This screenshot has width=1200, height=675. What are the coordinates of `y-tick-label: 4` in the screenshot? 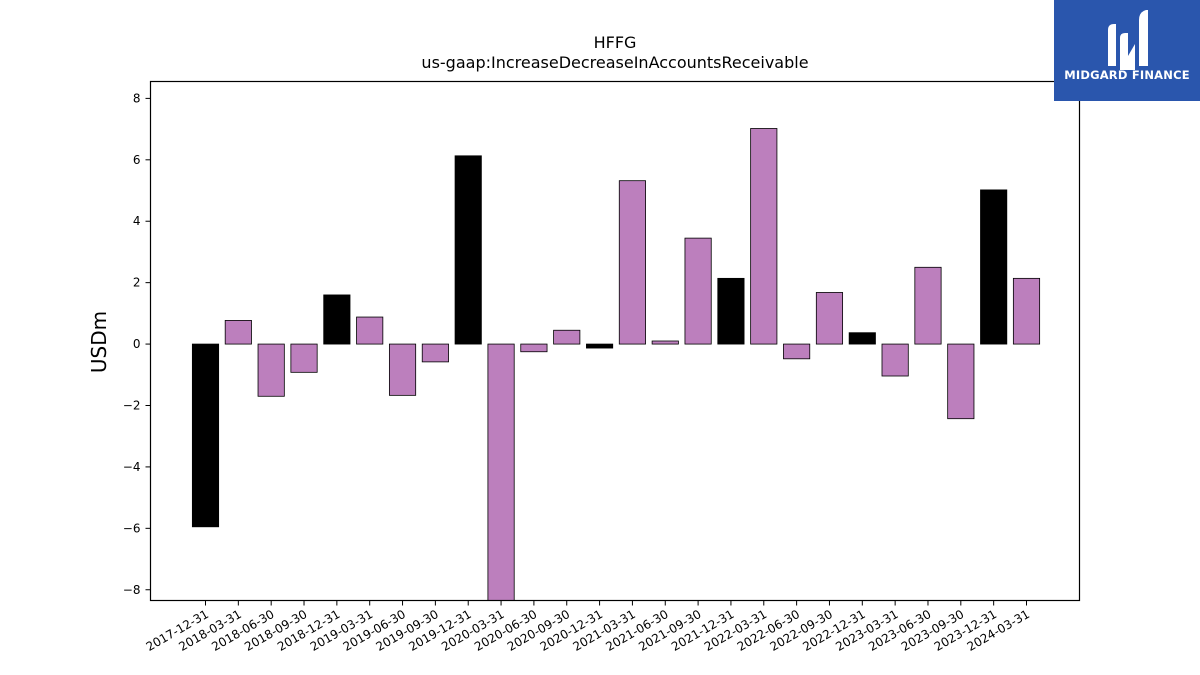 It's located at (137, 221).